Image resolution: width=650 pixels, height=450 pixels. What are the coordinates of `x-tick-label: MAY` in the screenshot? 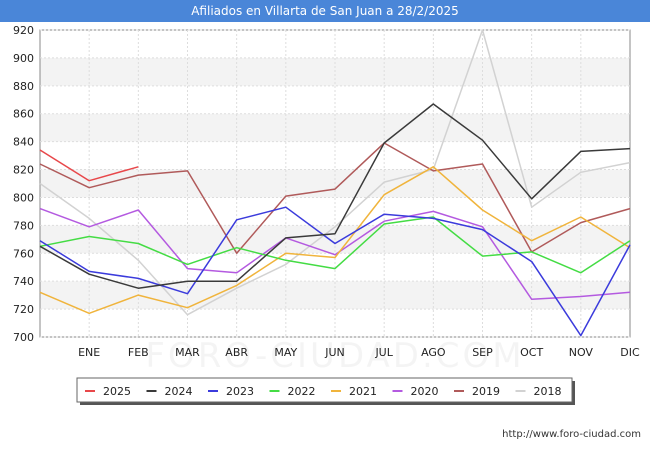 It's located at (285, 352).